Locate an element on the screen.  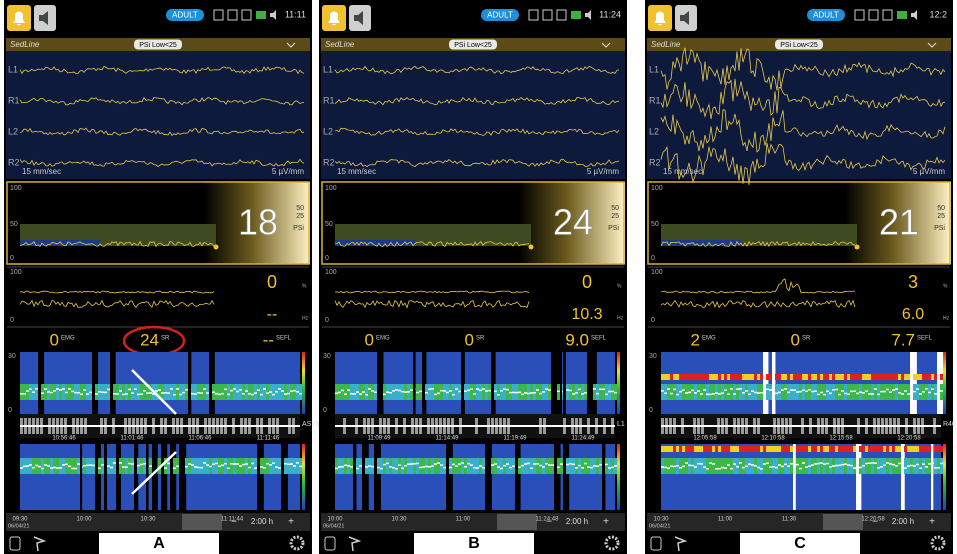
timeline-label: 11:11:44 is located at coordinates (232, 520).